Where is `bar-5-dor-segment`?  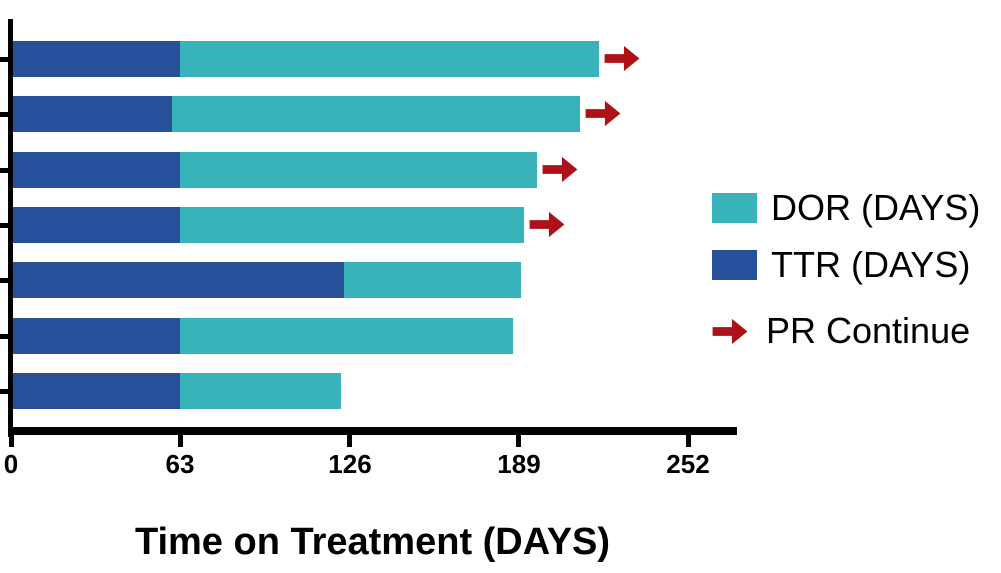
bar-5-dor-segment is located at coordinates (432, 280).